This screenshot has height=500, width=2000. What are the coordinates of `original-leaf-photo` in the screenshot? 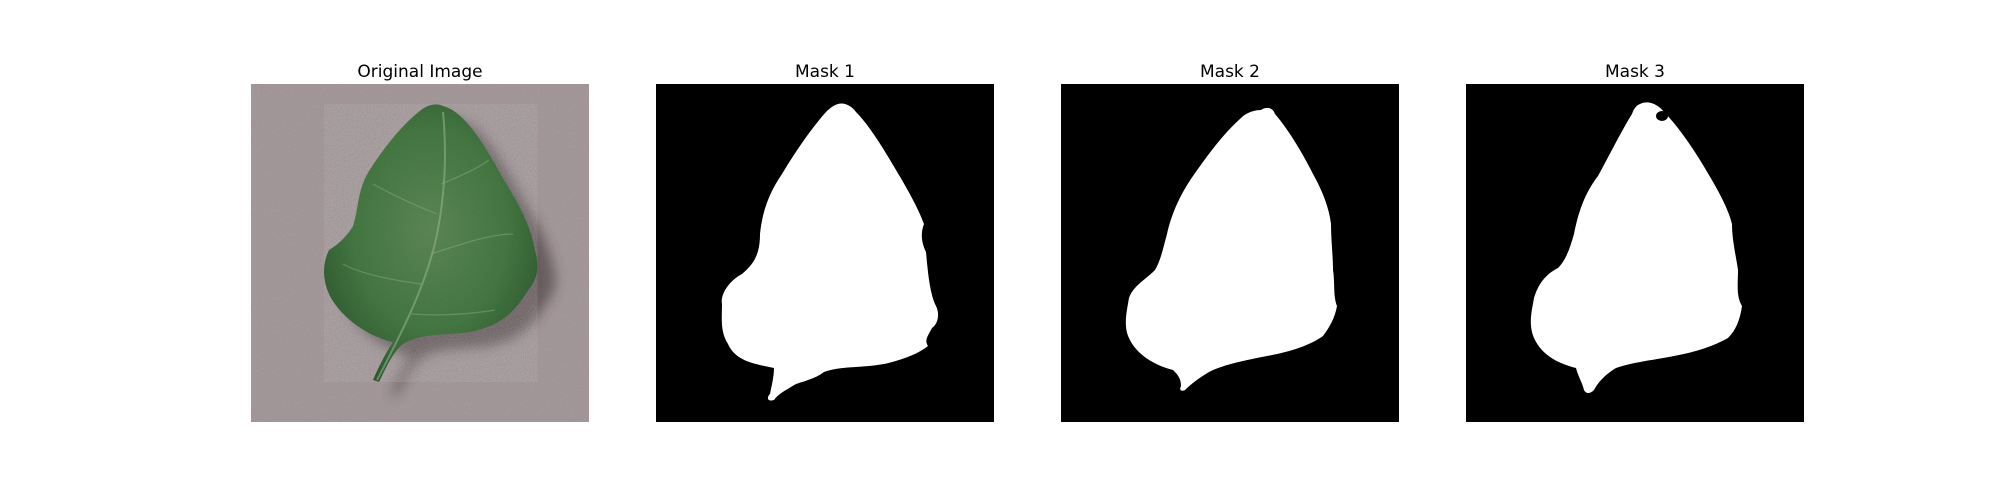 It's located at (420, 253).